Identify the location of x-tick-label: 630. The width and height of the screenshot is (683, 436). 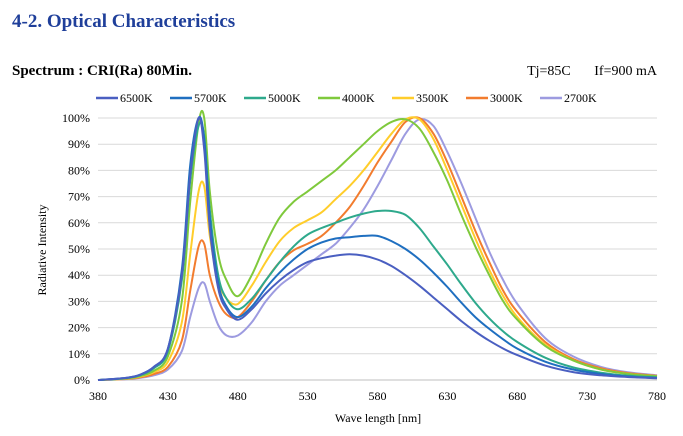
(447, 396).